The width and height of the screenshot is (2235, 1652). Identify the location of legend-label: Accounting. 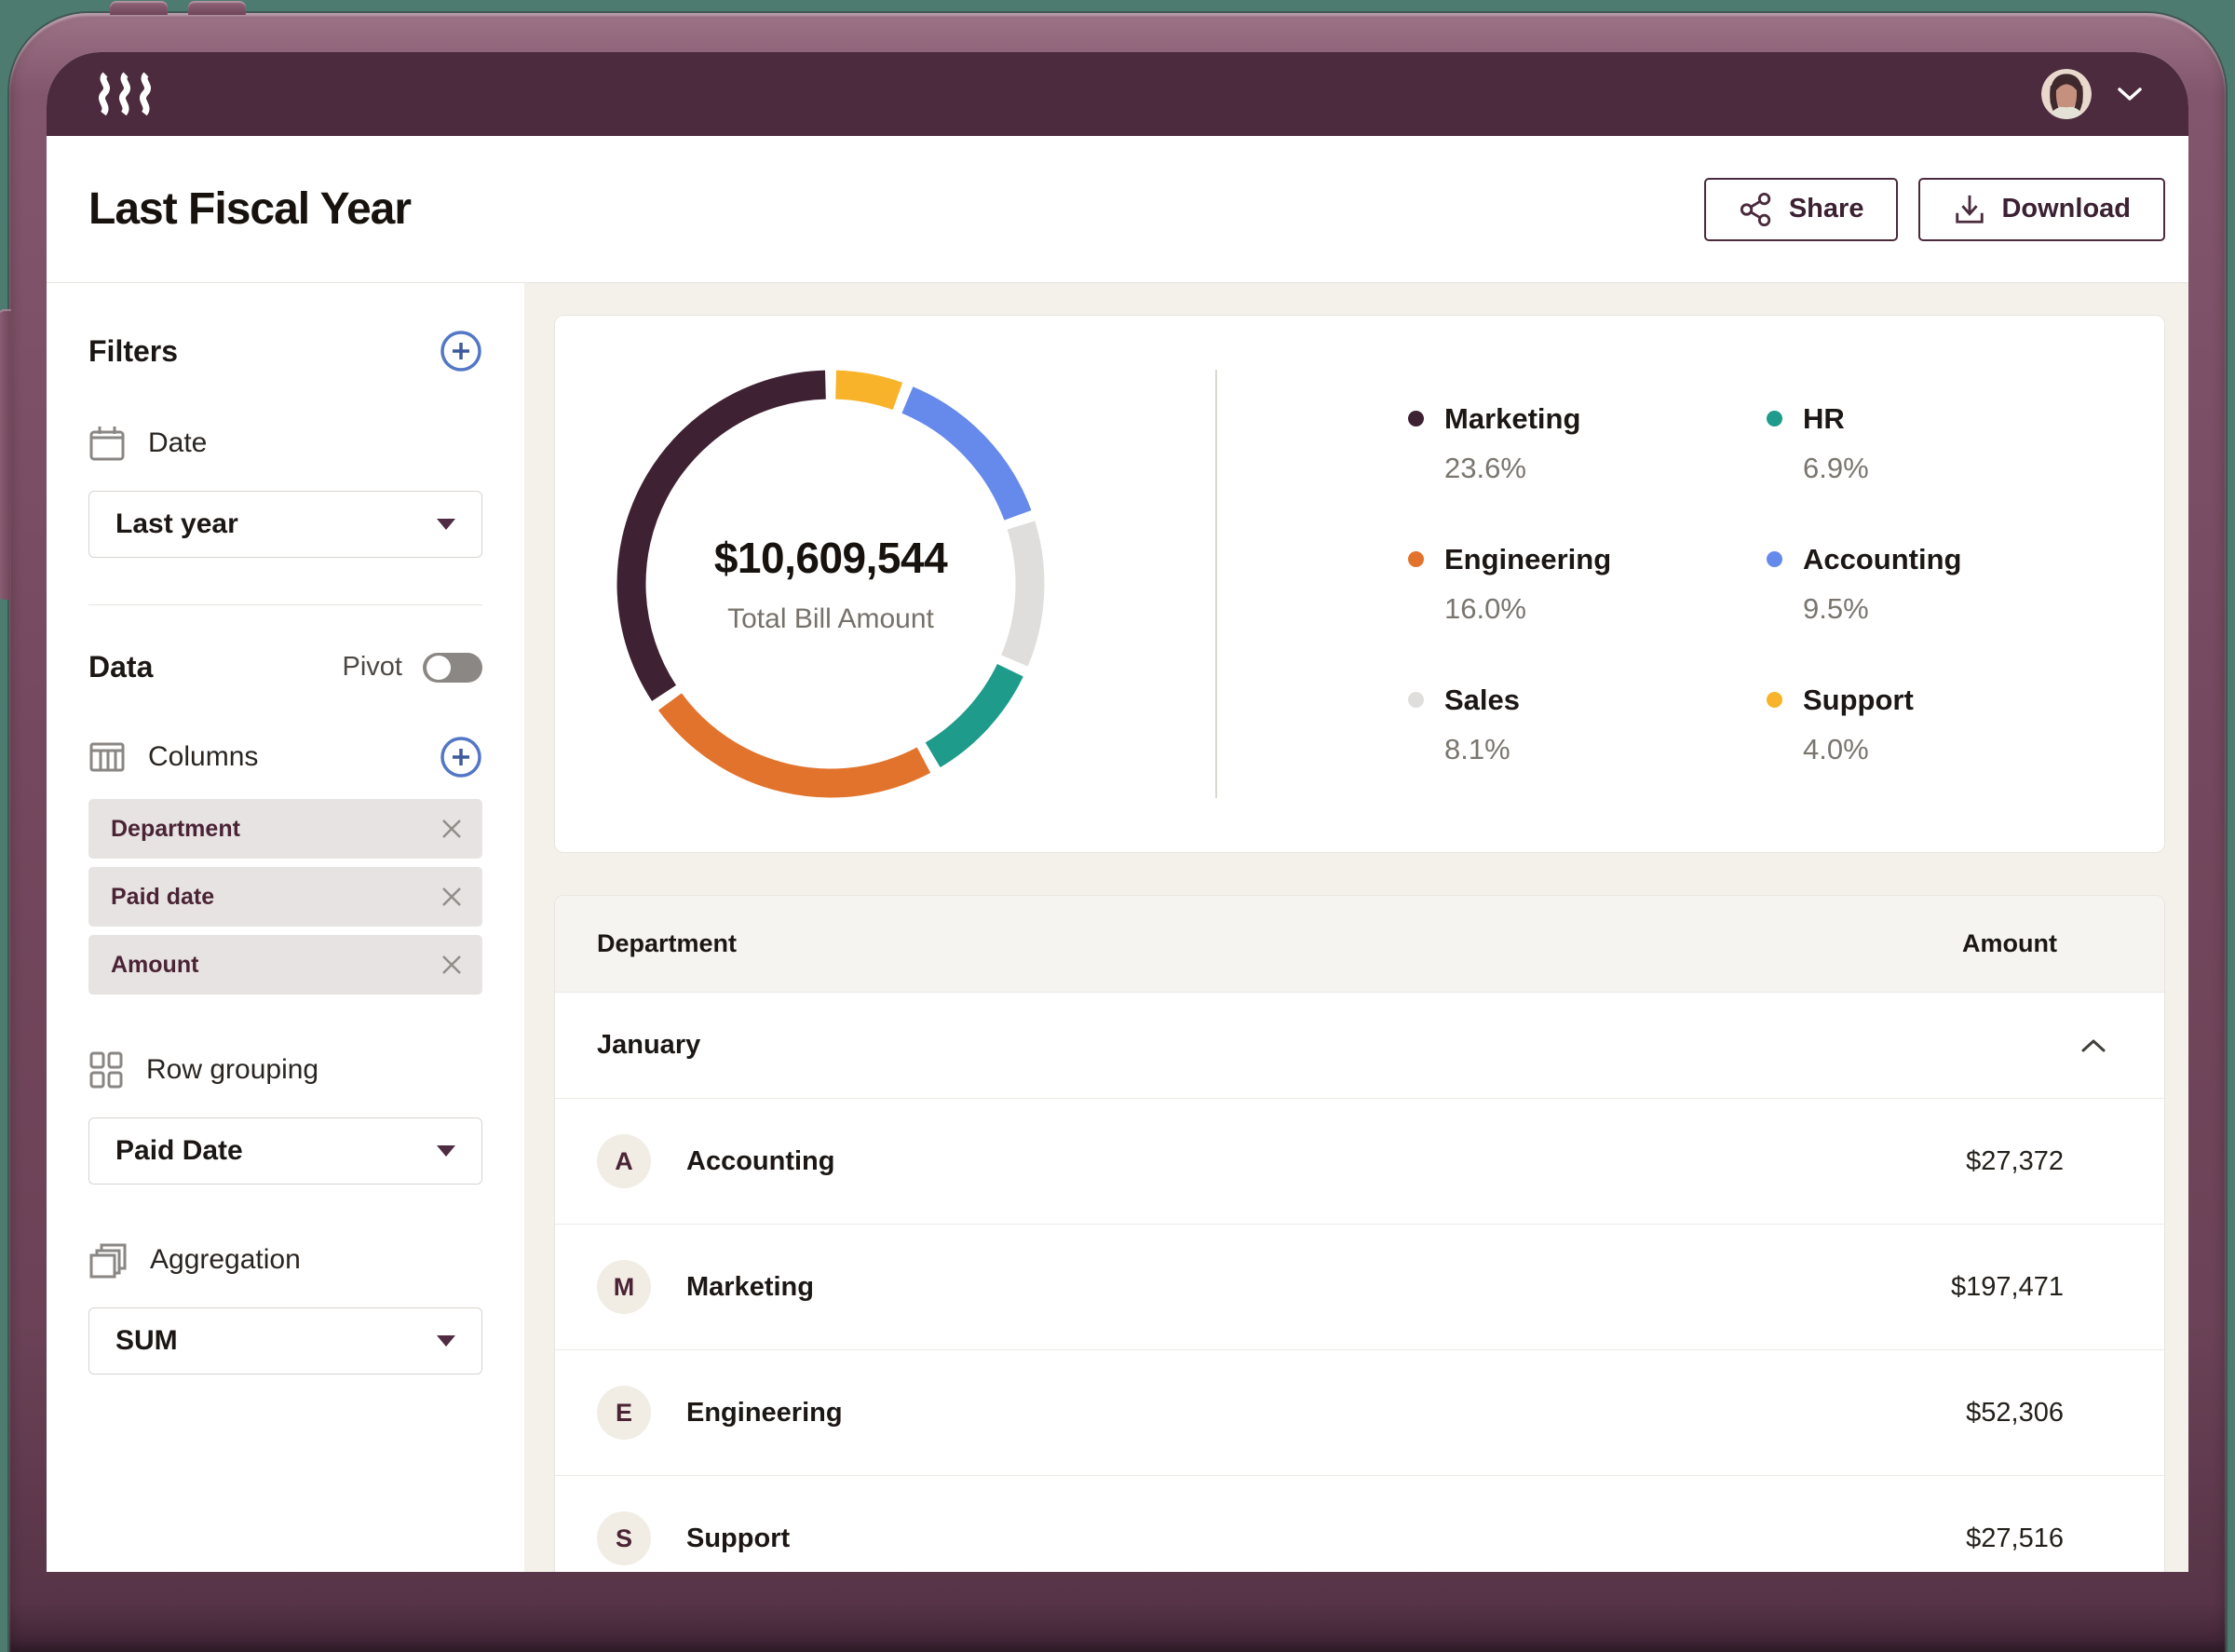
(1882, 558).